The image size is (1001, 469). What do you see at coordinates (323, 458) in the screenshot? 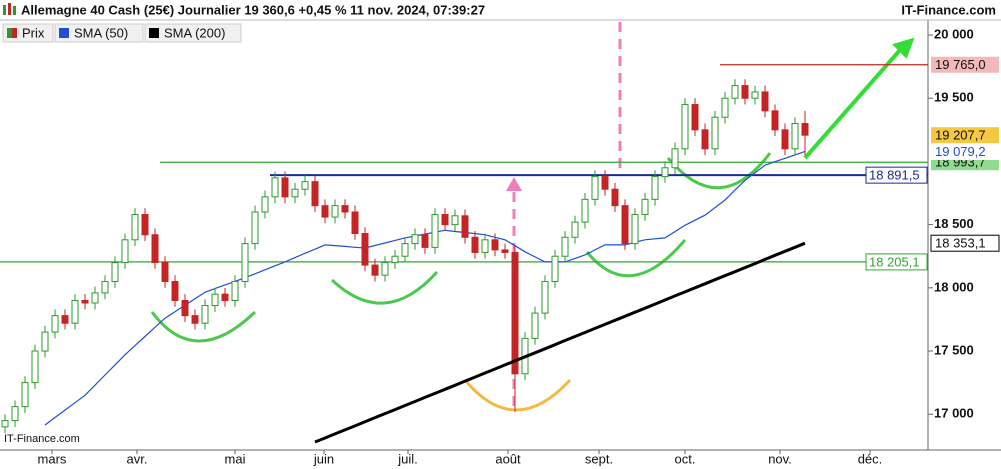
I see `x-tick-label: juin` at bounding box center [323, 458].